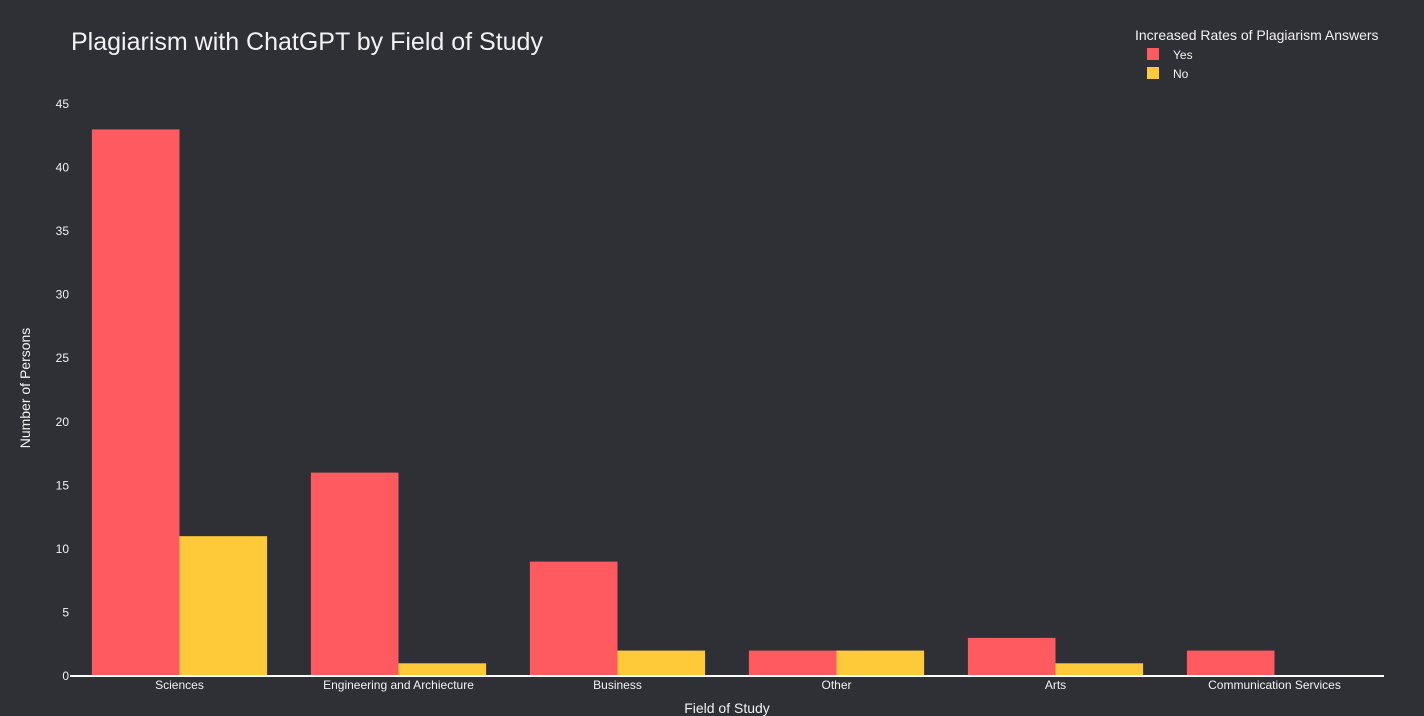 The width and height of the screenshot is (1424, 716). Describe the element at coordinates (1183, 55) in the screenshot. I see `legend-label-yes: Yes` at that location.